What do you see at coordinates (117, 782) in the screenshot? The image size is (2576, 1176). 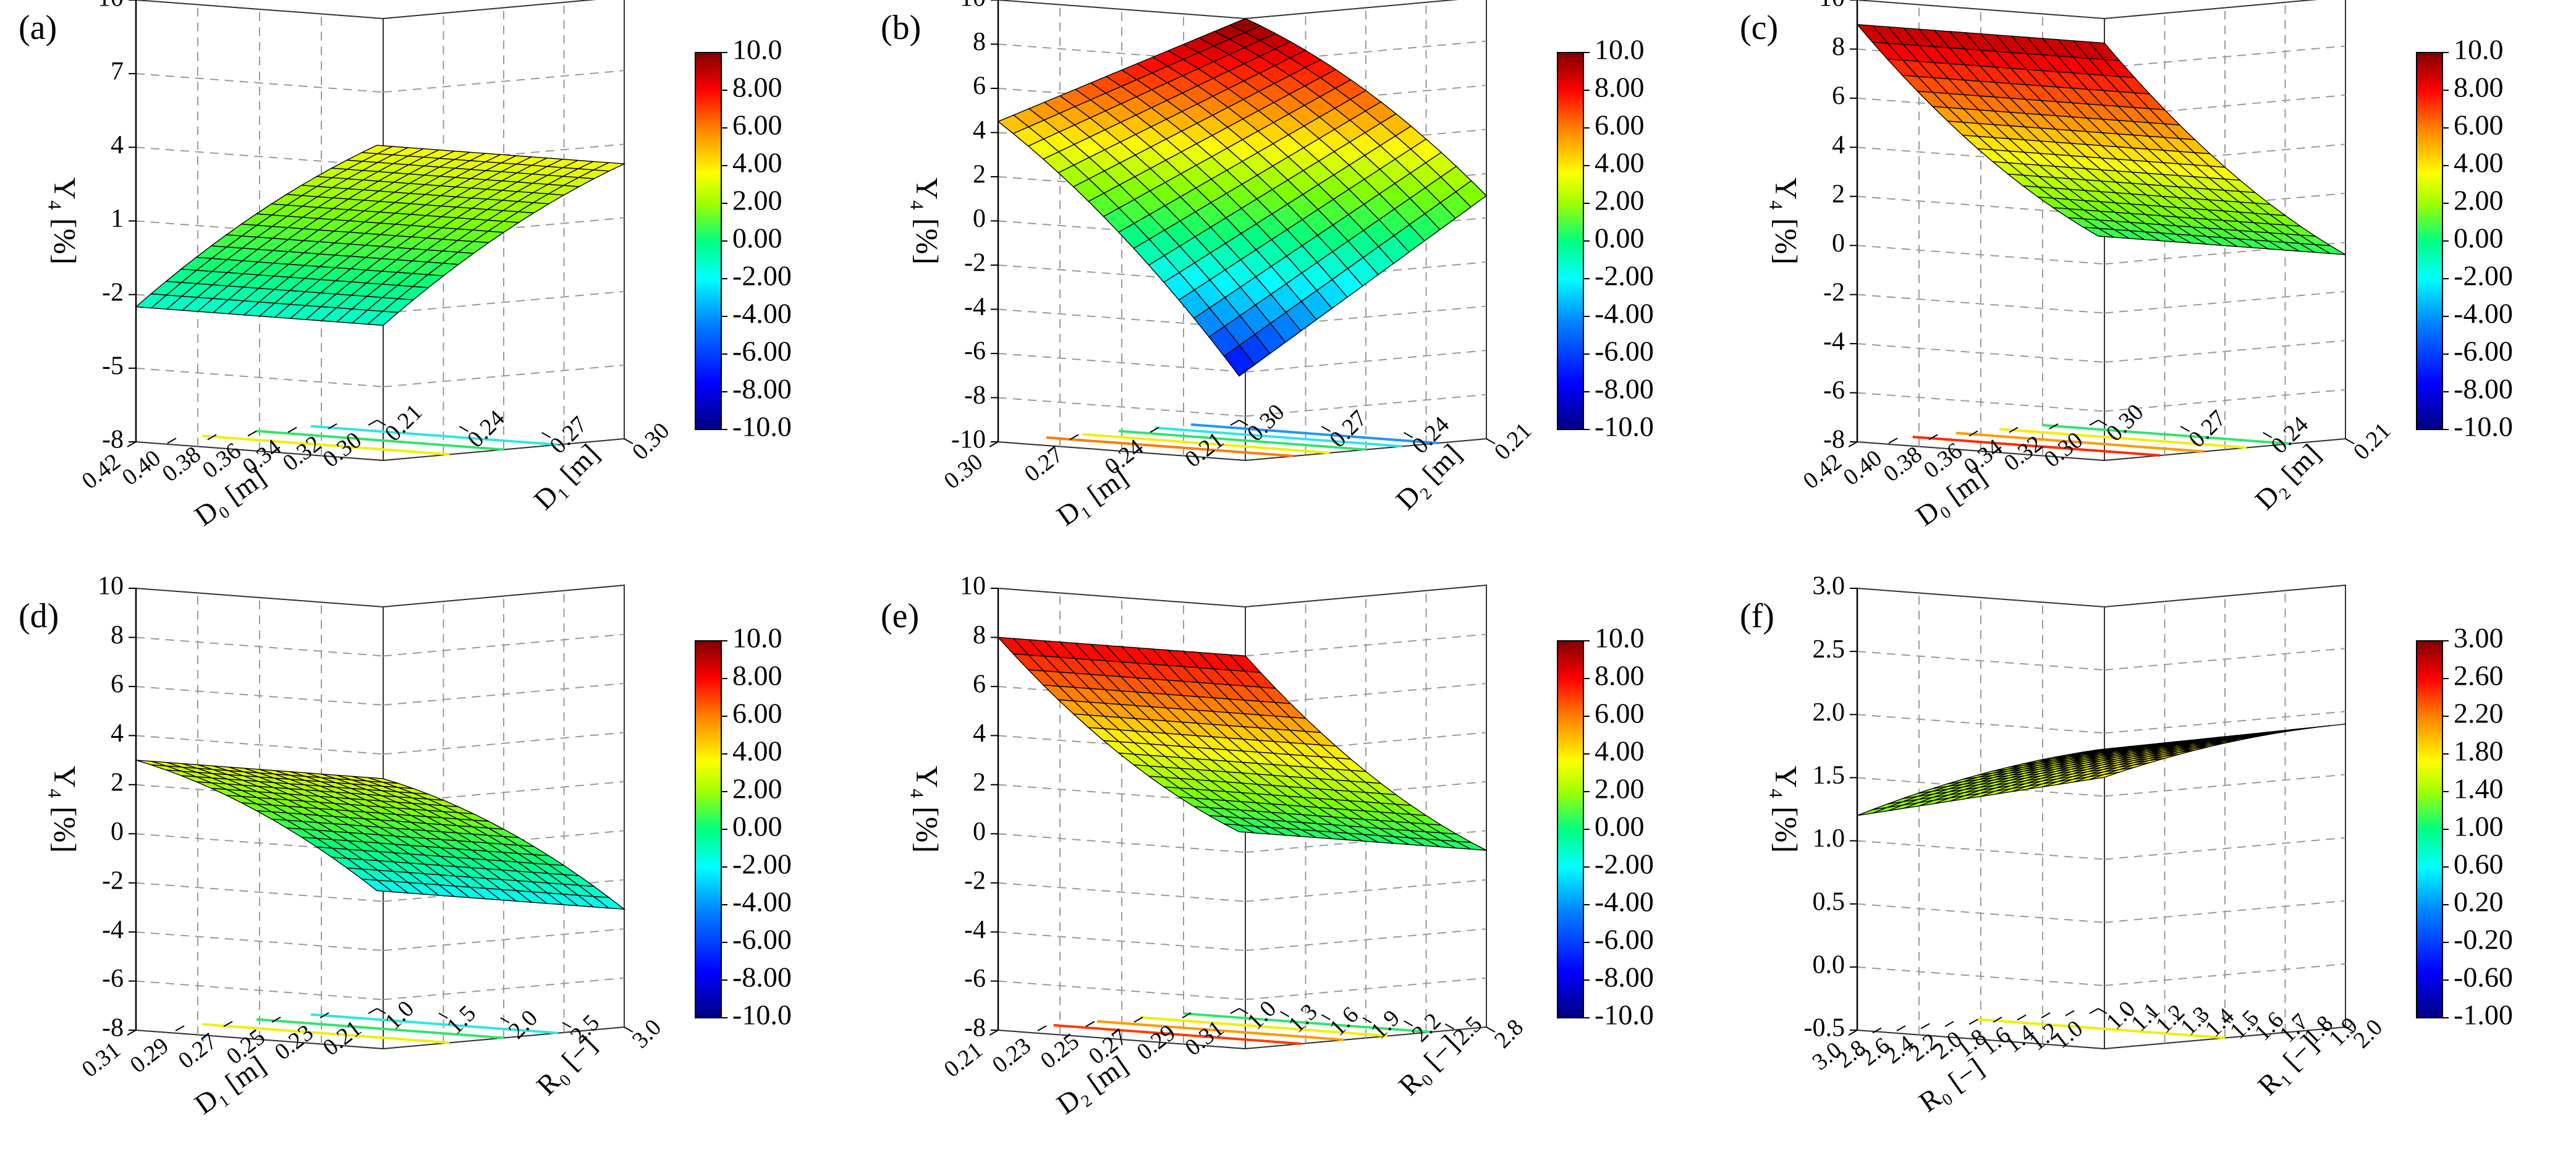 I see `z-tick-label: 2` at bounding box center [117, 782].